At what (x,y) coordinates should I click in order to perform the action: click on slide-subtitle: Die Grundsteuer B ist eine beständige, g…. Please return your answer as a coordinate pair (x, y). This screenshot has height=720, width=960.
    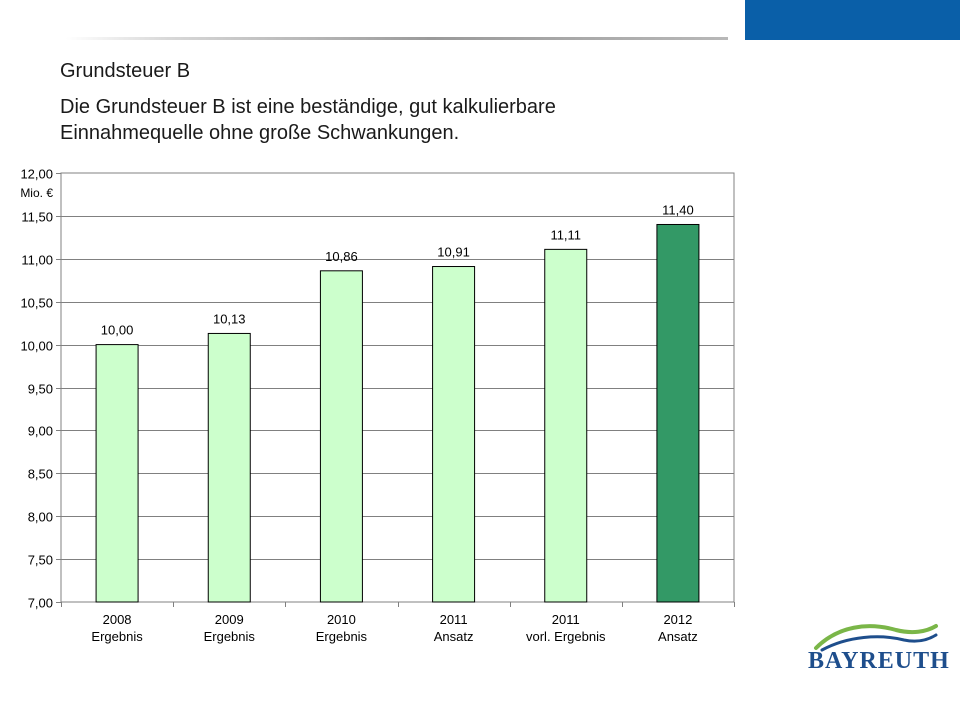
    Looking at the image, I should click on (308, 120).